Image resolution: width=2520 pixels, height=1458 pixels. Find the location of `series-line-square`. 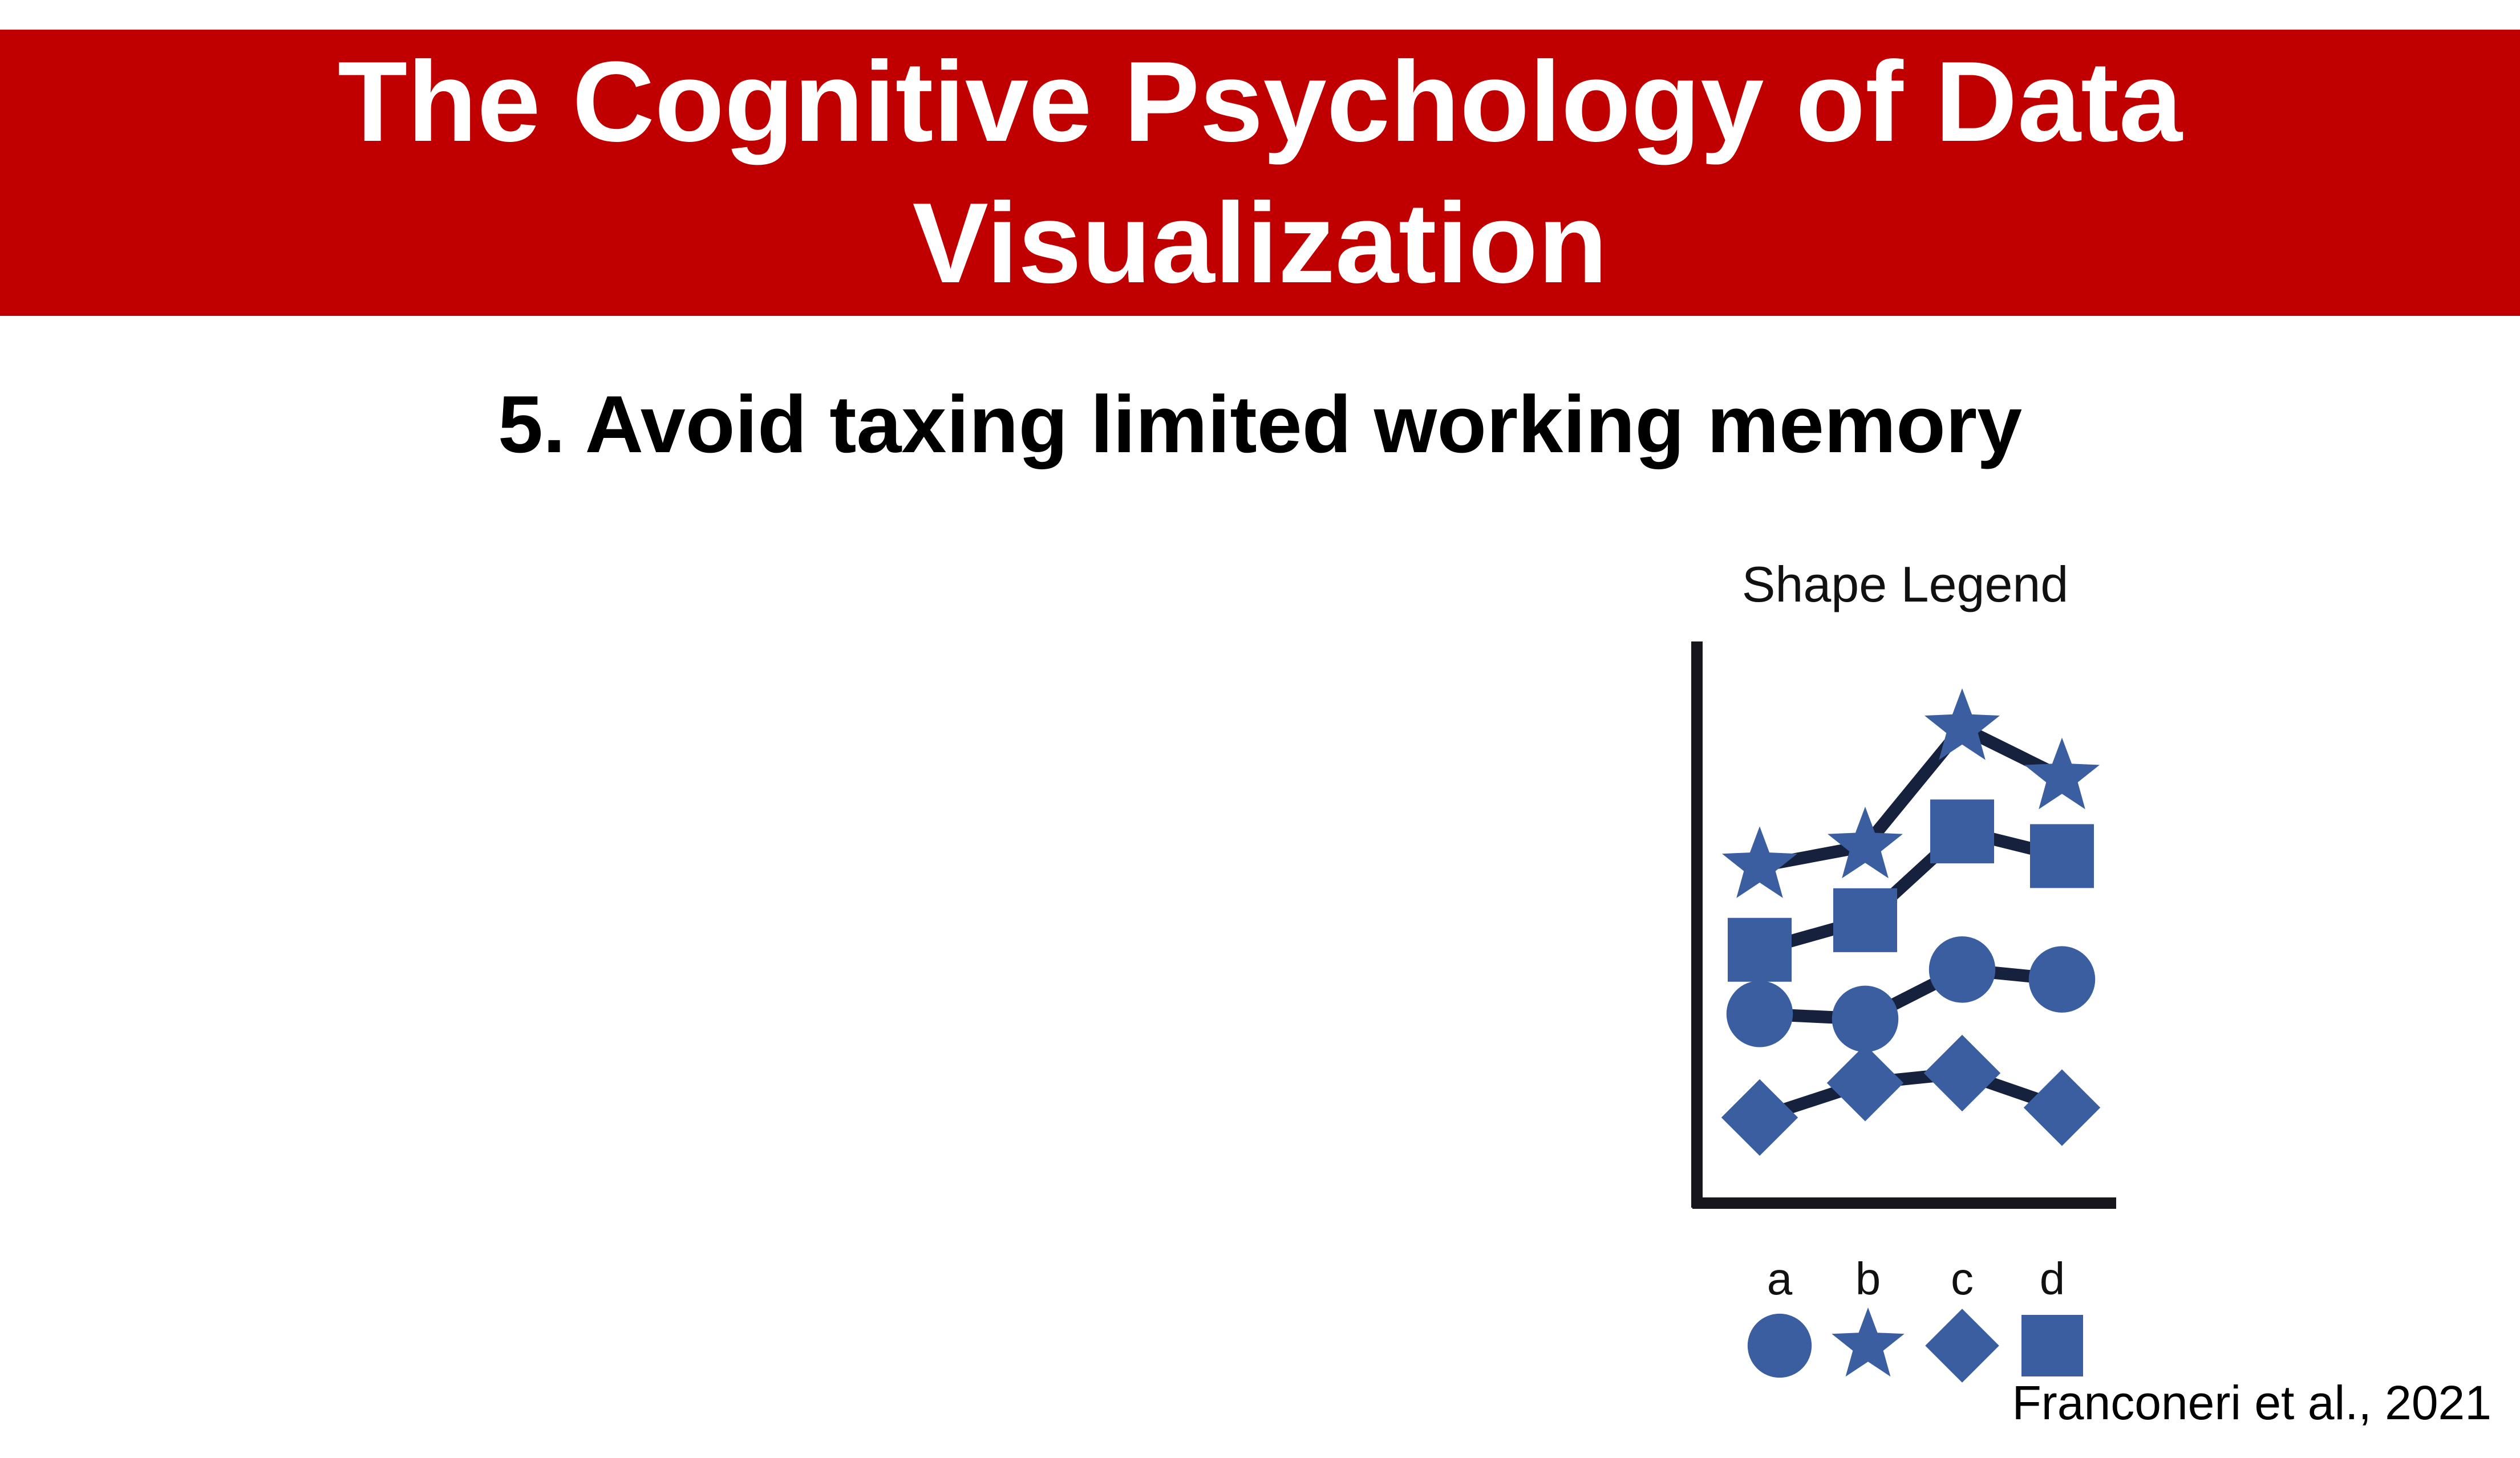

series-line-square is located at coordinates (1911, 891).